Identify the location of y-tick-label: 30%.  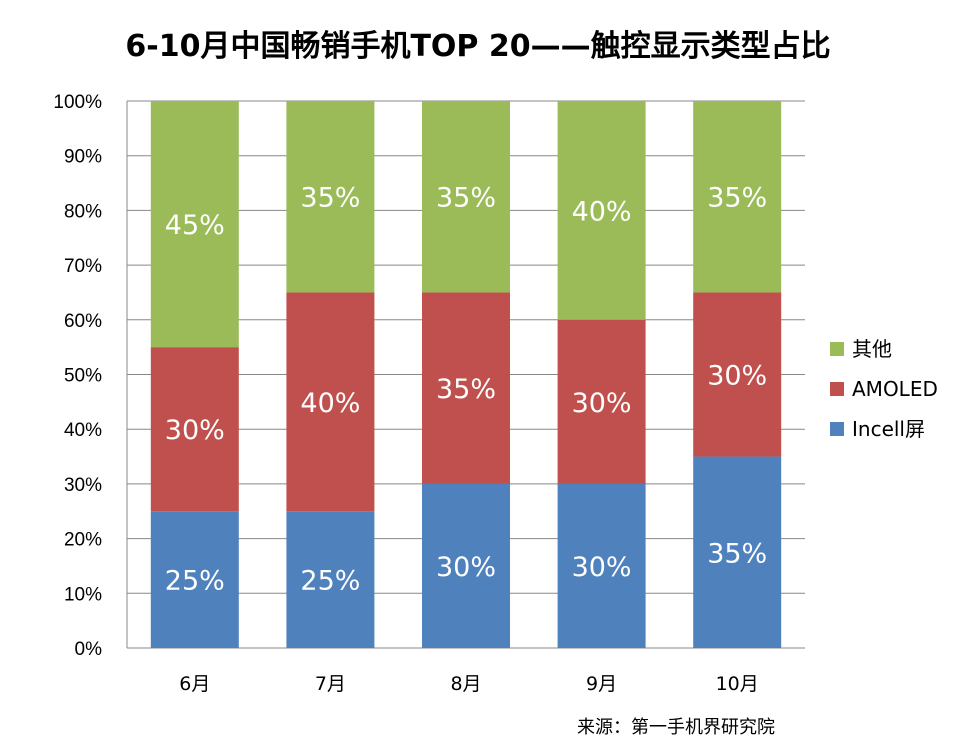
(83, 485).